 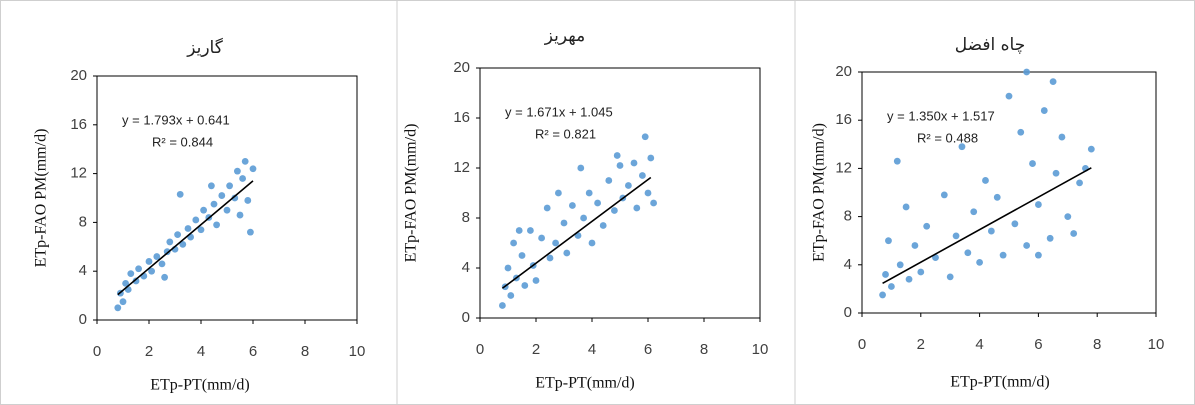 What do you see at coordinates (760, 349) in the screenshot?
I see `x-tick-label: 10` at bounding box center [760, 349].